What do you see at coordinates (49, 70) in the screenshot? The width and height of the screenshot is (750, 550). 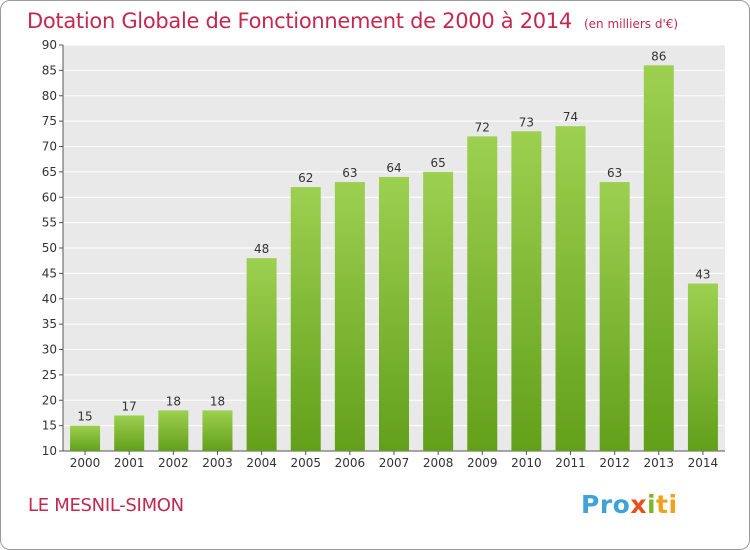 I see `y-tick-label: 85` at bounding box center [49, 70].